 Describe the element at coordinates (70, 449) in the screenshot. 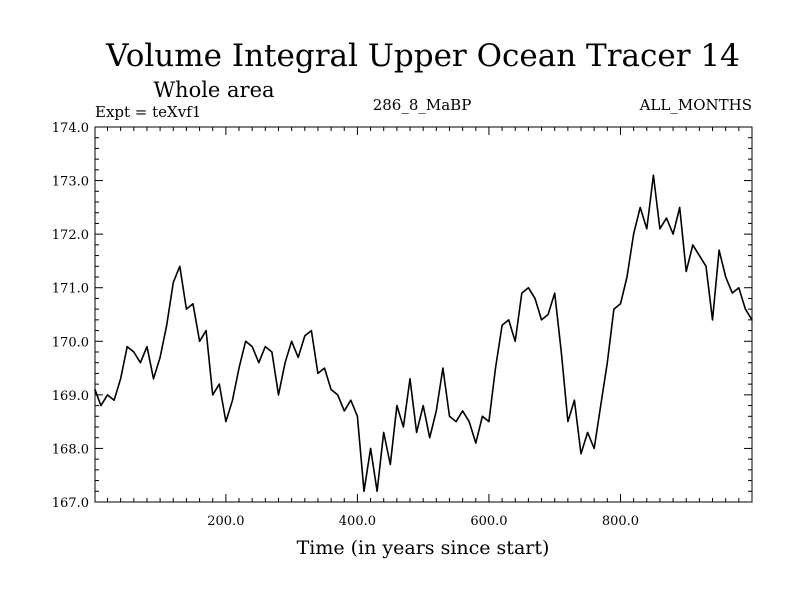

I see `y-tick-label: 168.0` at that location.